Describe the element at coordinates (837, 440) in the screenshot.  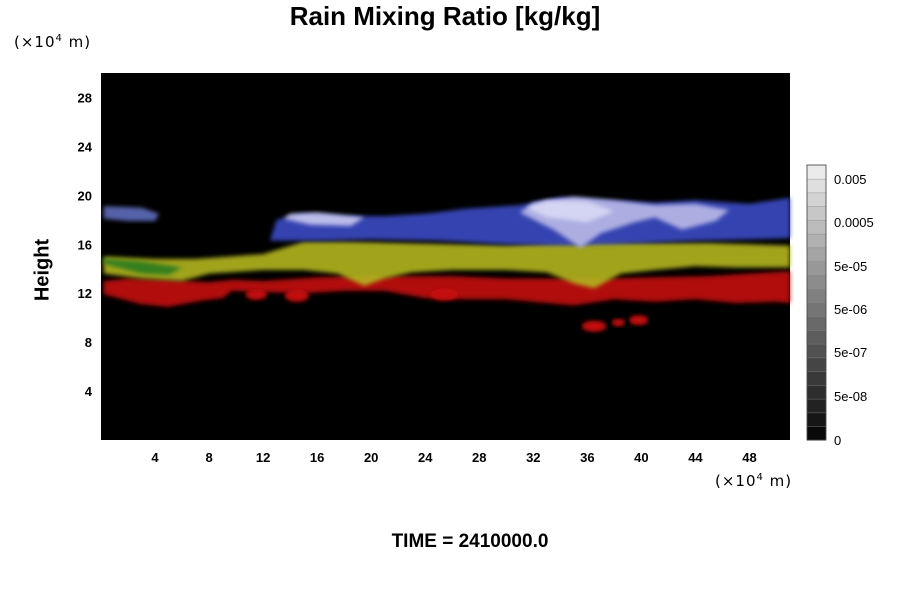
I see `colorbar-label: 0` at that location.